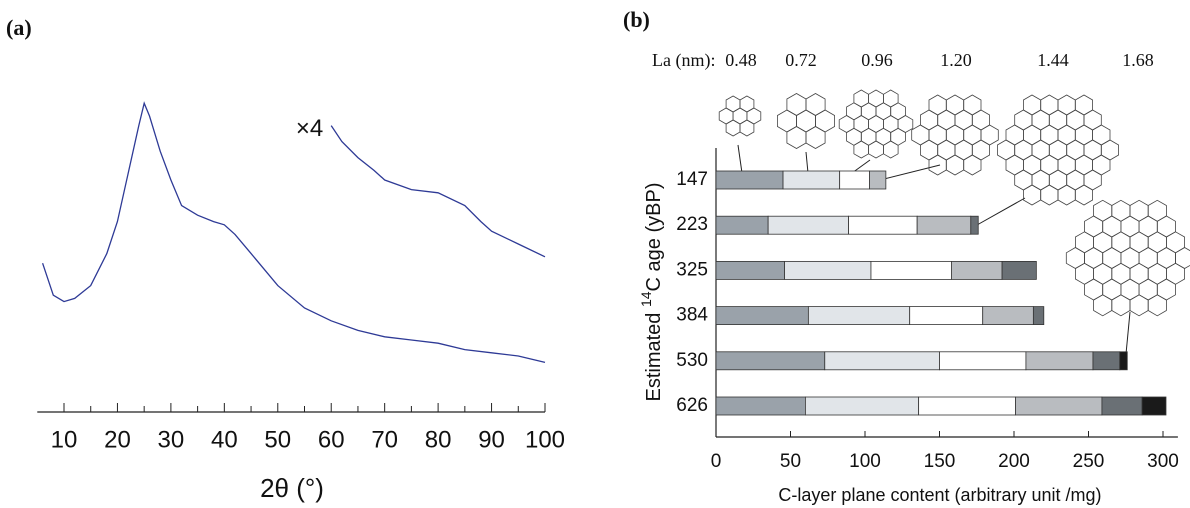  Describe the element at coordinates (438, 439) in the screenshot. I see `x-tick-label: 80` at that location.